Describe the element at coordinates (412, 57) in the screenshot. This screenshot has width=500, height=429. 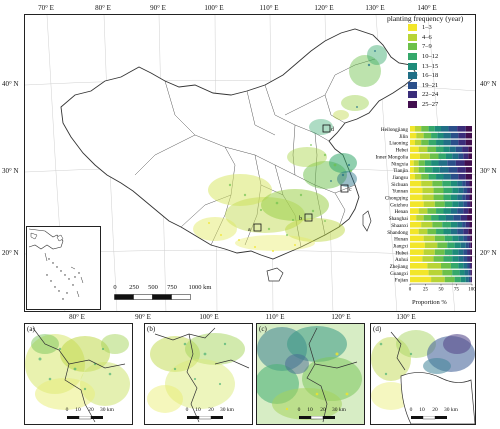
I see `legend-swatch` at that location.